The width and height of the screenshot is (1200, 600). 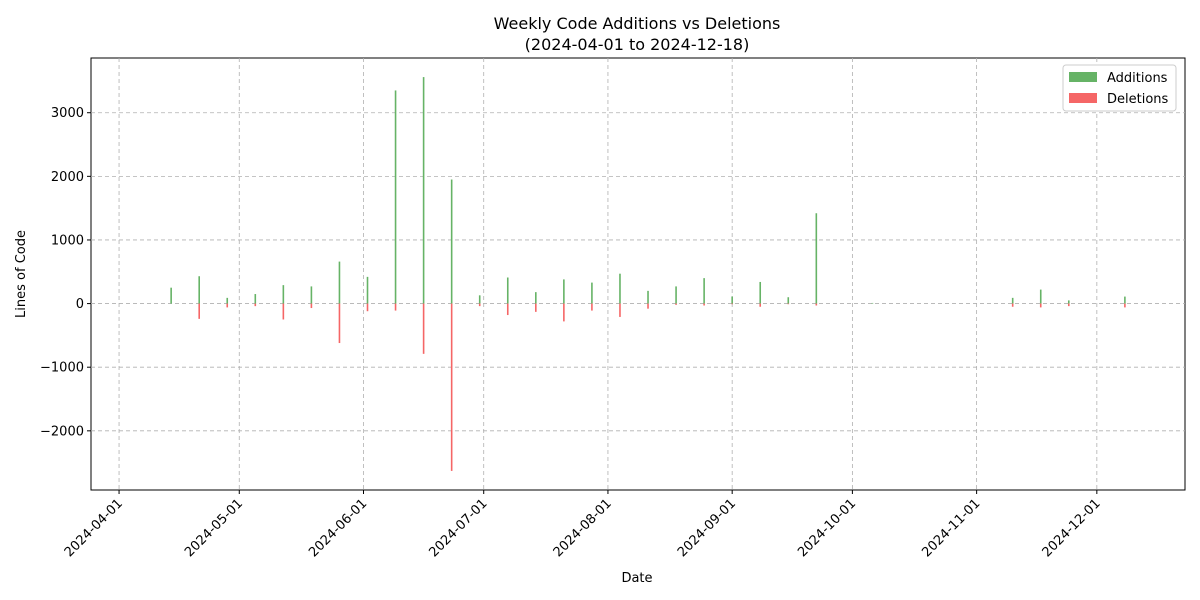 I want to click on y-tick-label: 1000, so click(x=67, y=240).